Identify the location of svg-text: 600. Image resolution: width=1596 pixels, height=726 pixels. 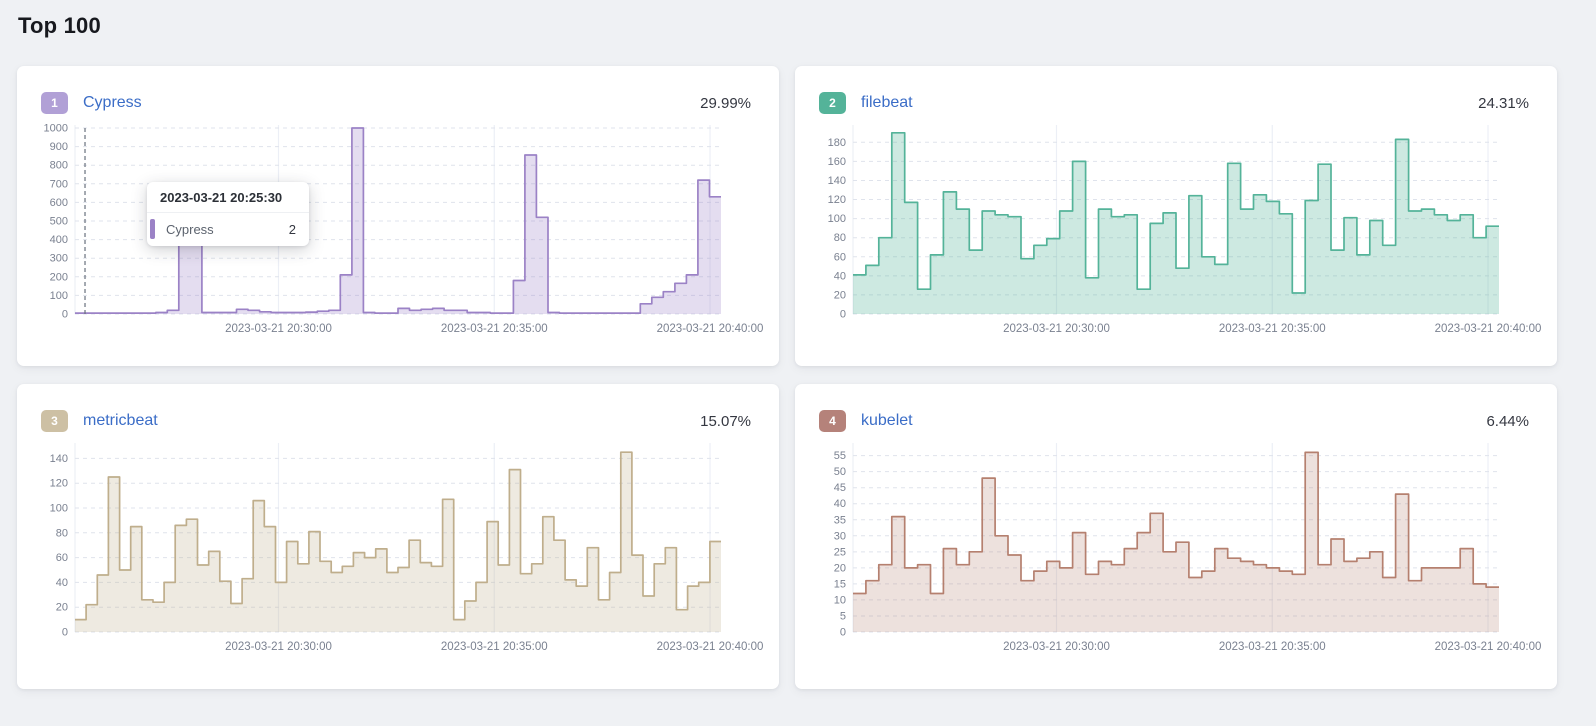
(59, 203).